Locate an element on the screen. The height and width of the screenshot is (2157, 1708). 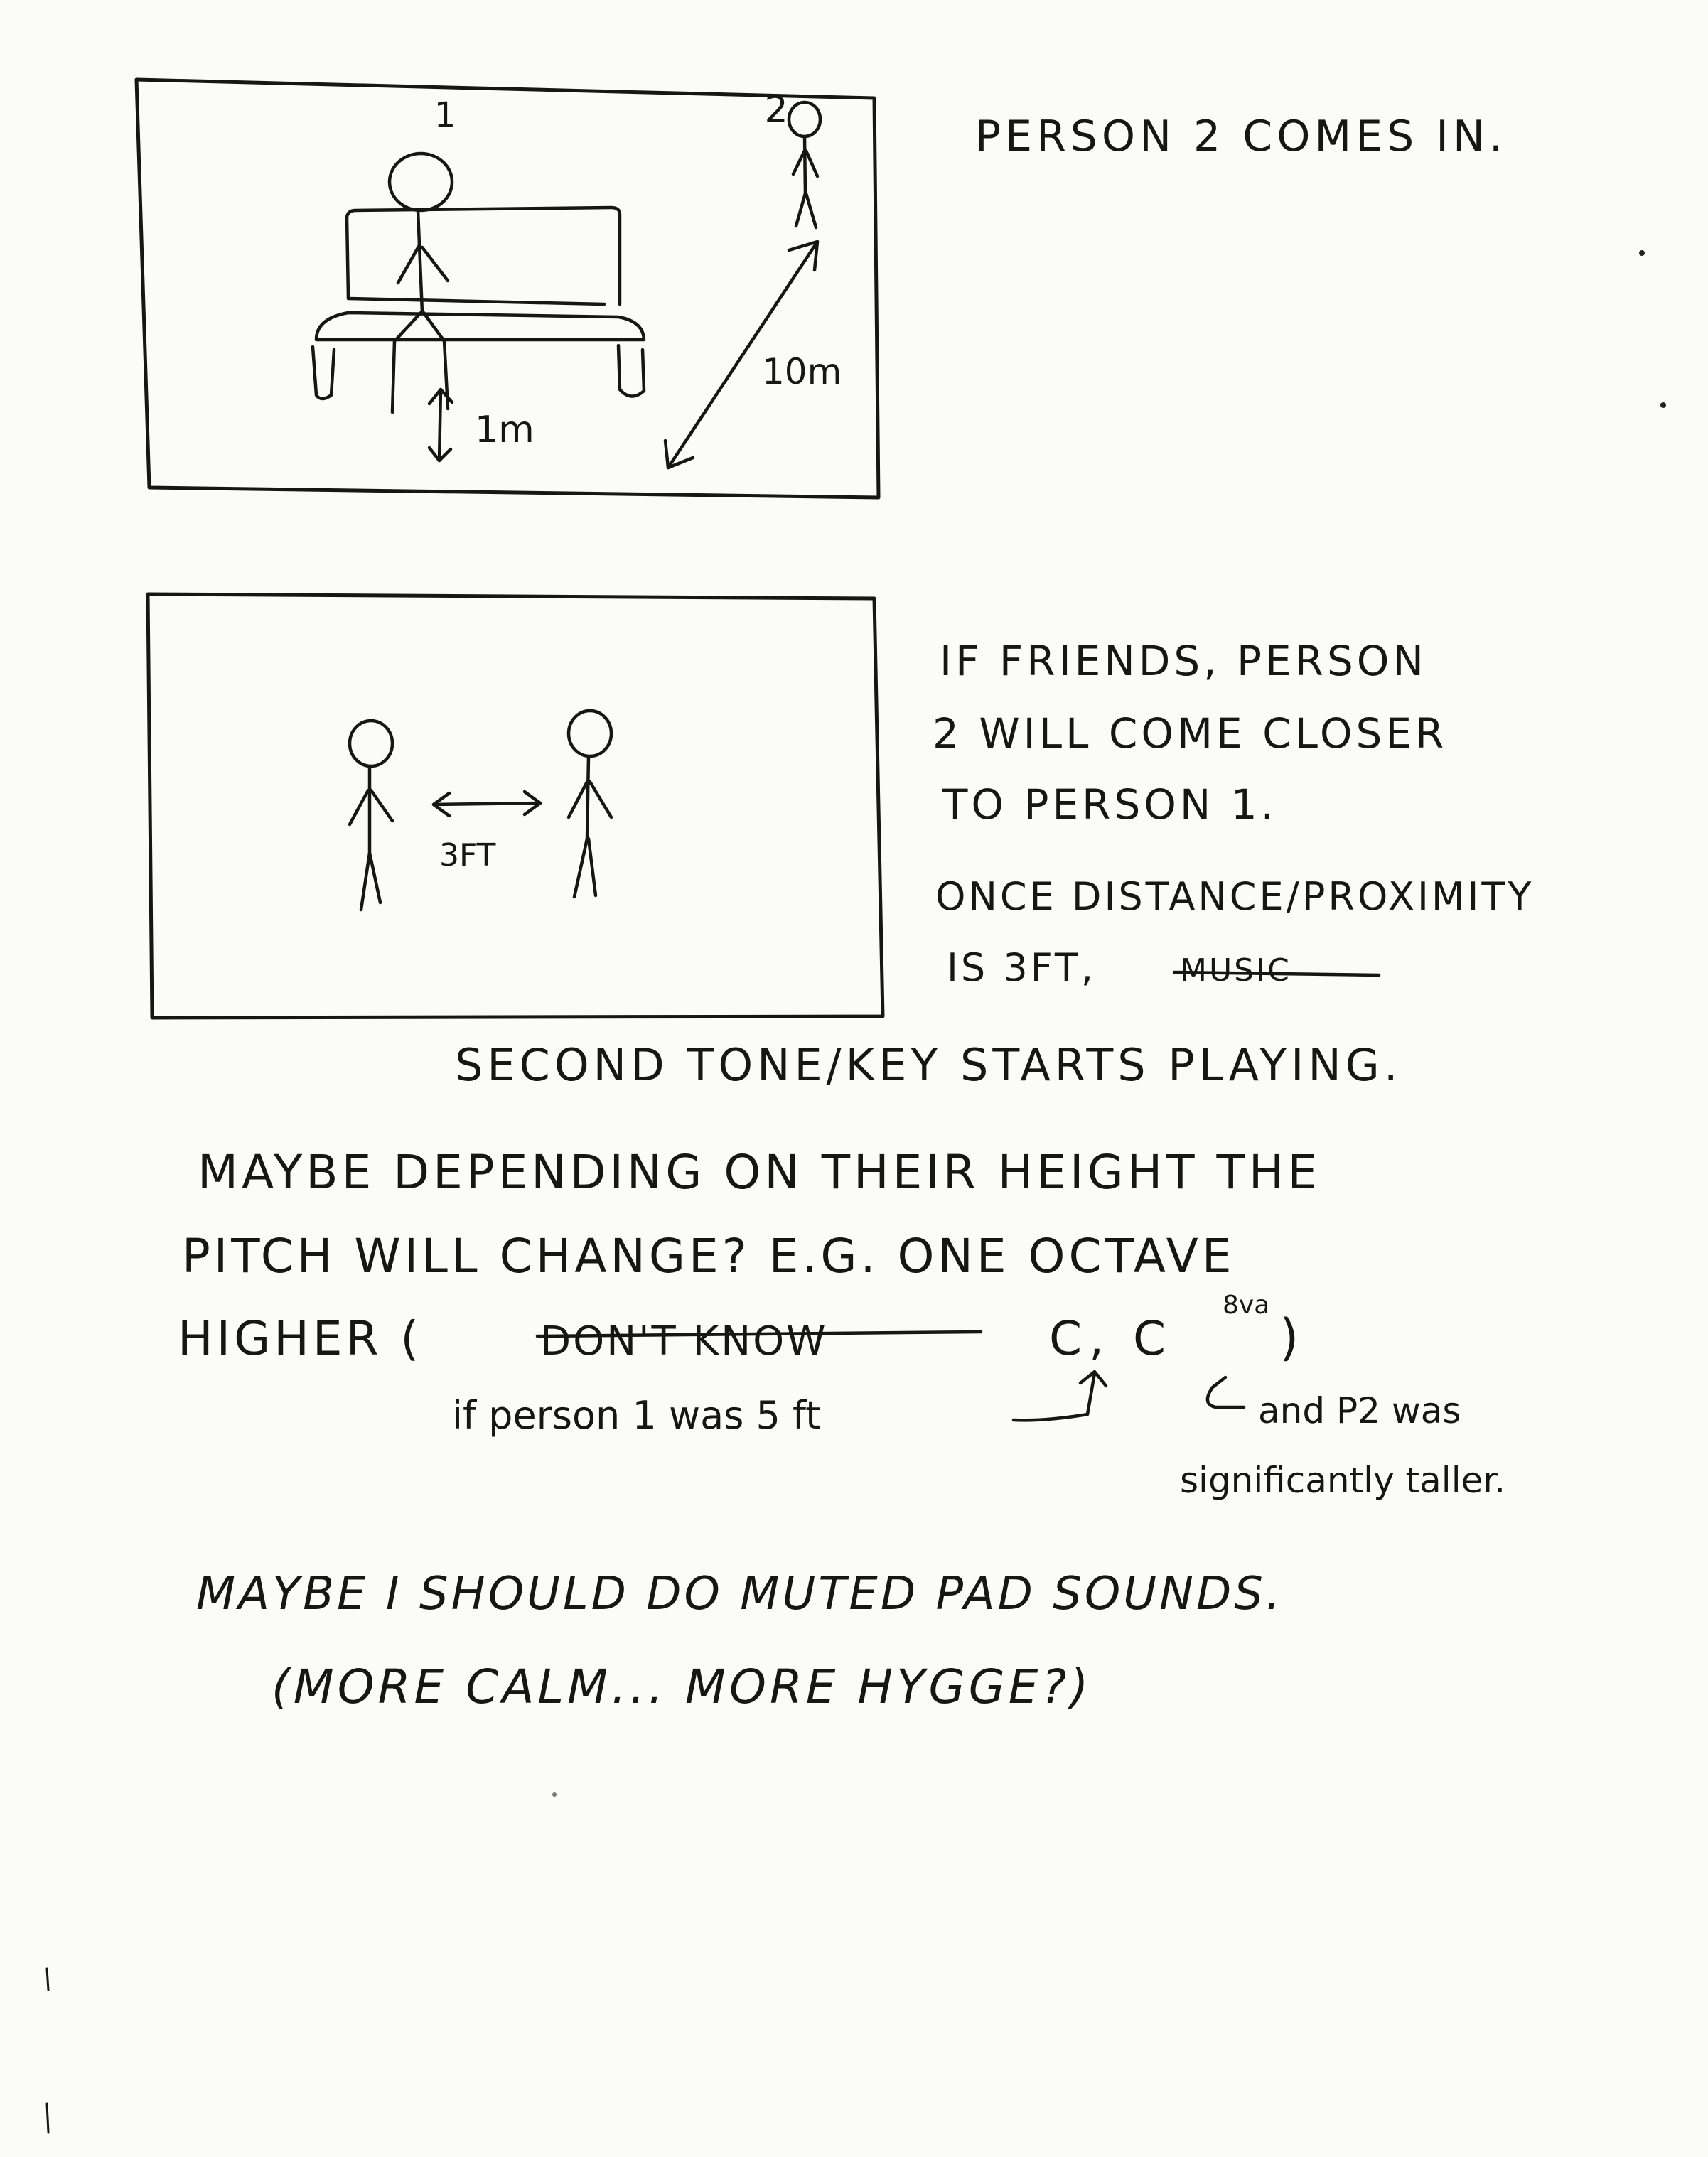
proximity-note: ONCE DISTANCE/PROXIMITY IS 3FT, MUSIC is located at coordinates (1234, 932).